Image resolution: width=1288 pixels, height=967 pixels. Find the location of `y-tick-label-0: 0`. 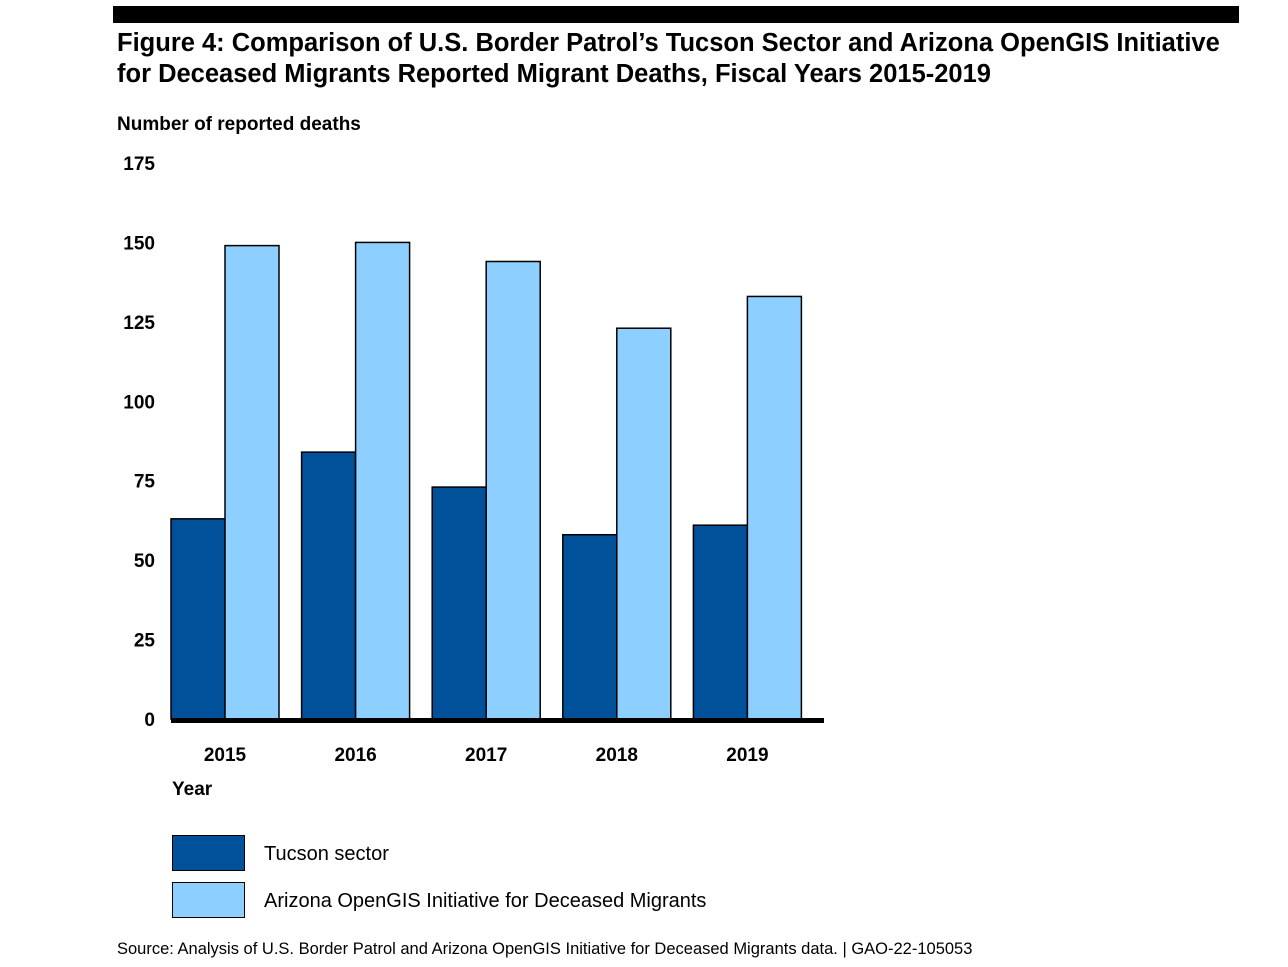

y-tick-label-0: 0 is located at coordinates (149, 720).